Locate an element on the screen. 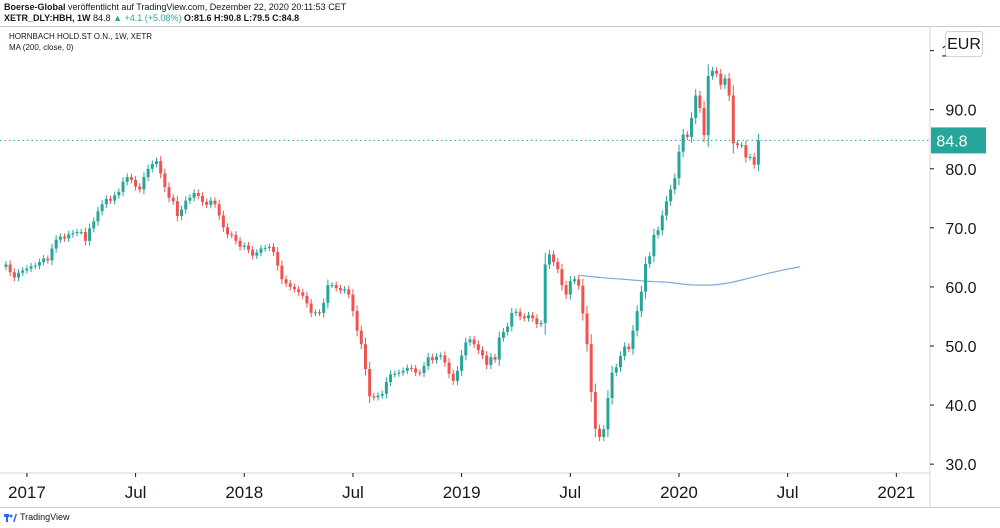  y-tick-label: 90.0 is located at coordinates (960, 111).